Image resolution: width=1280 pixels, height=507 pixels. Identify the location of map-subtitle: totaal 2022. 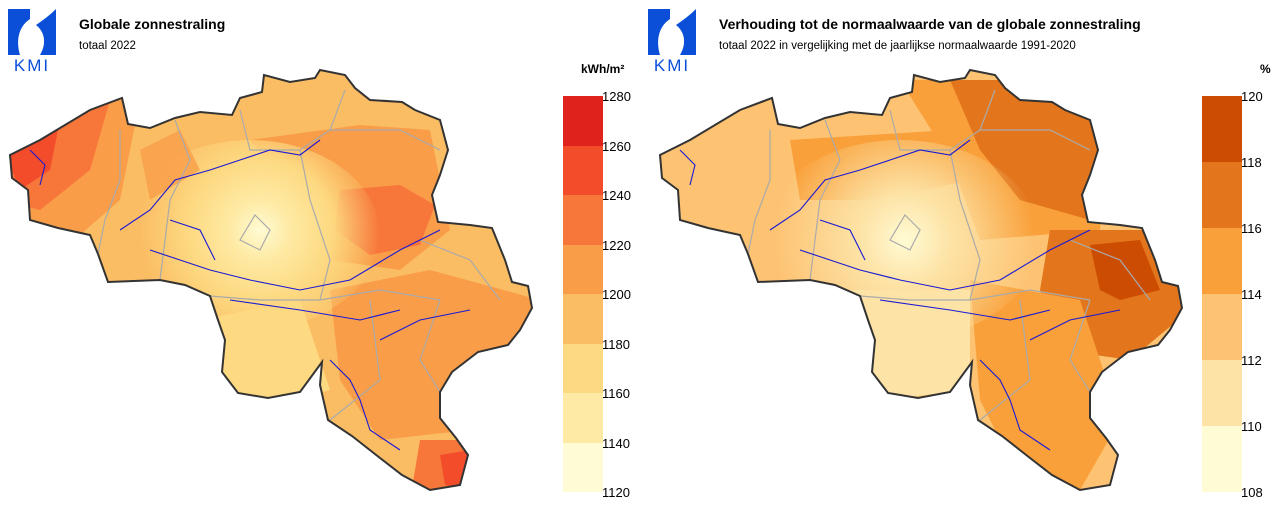
(107, 46).